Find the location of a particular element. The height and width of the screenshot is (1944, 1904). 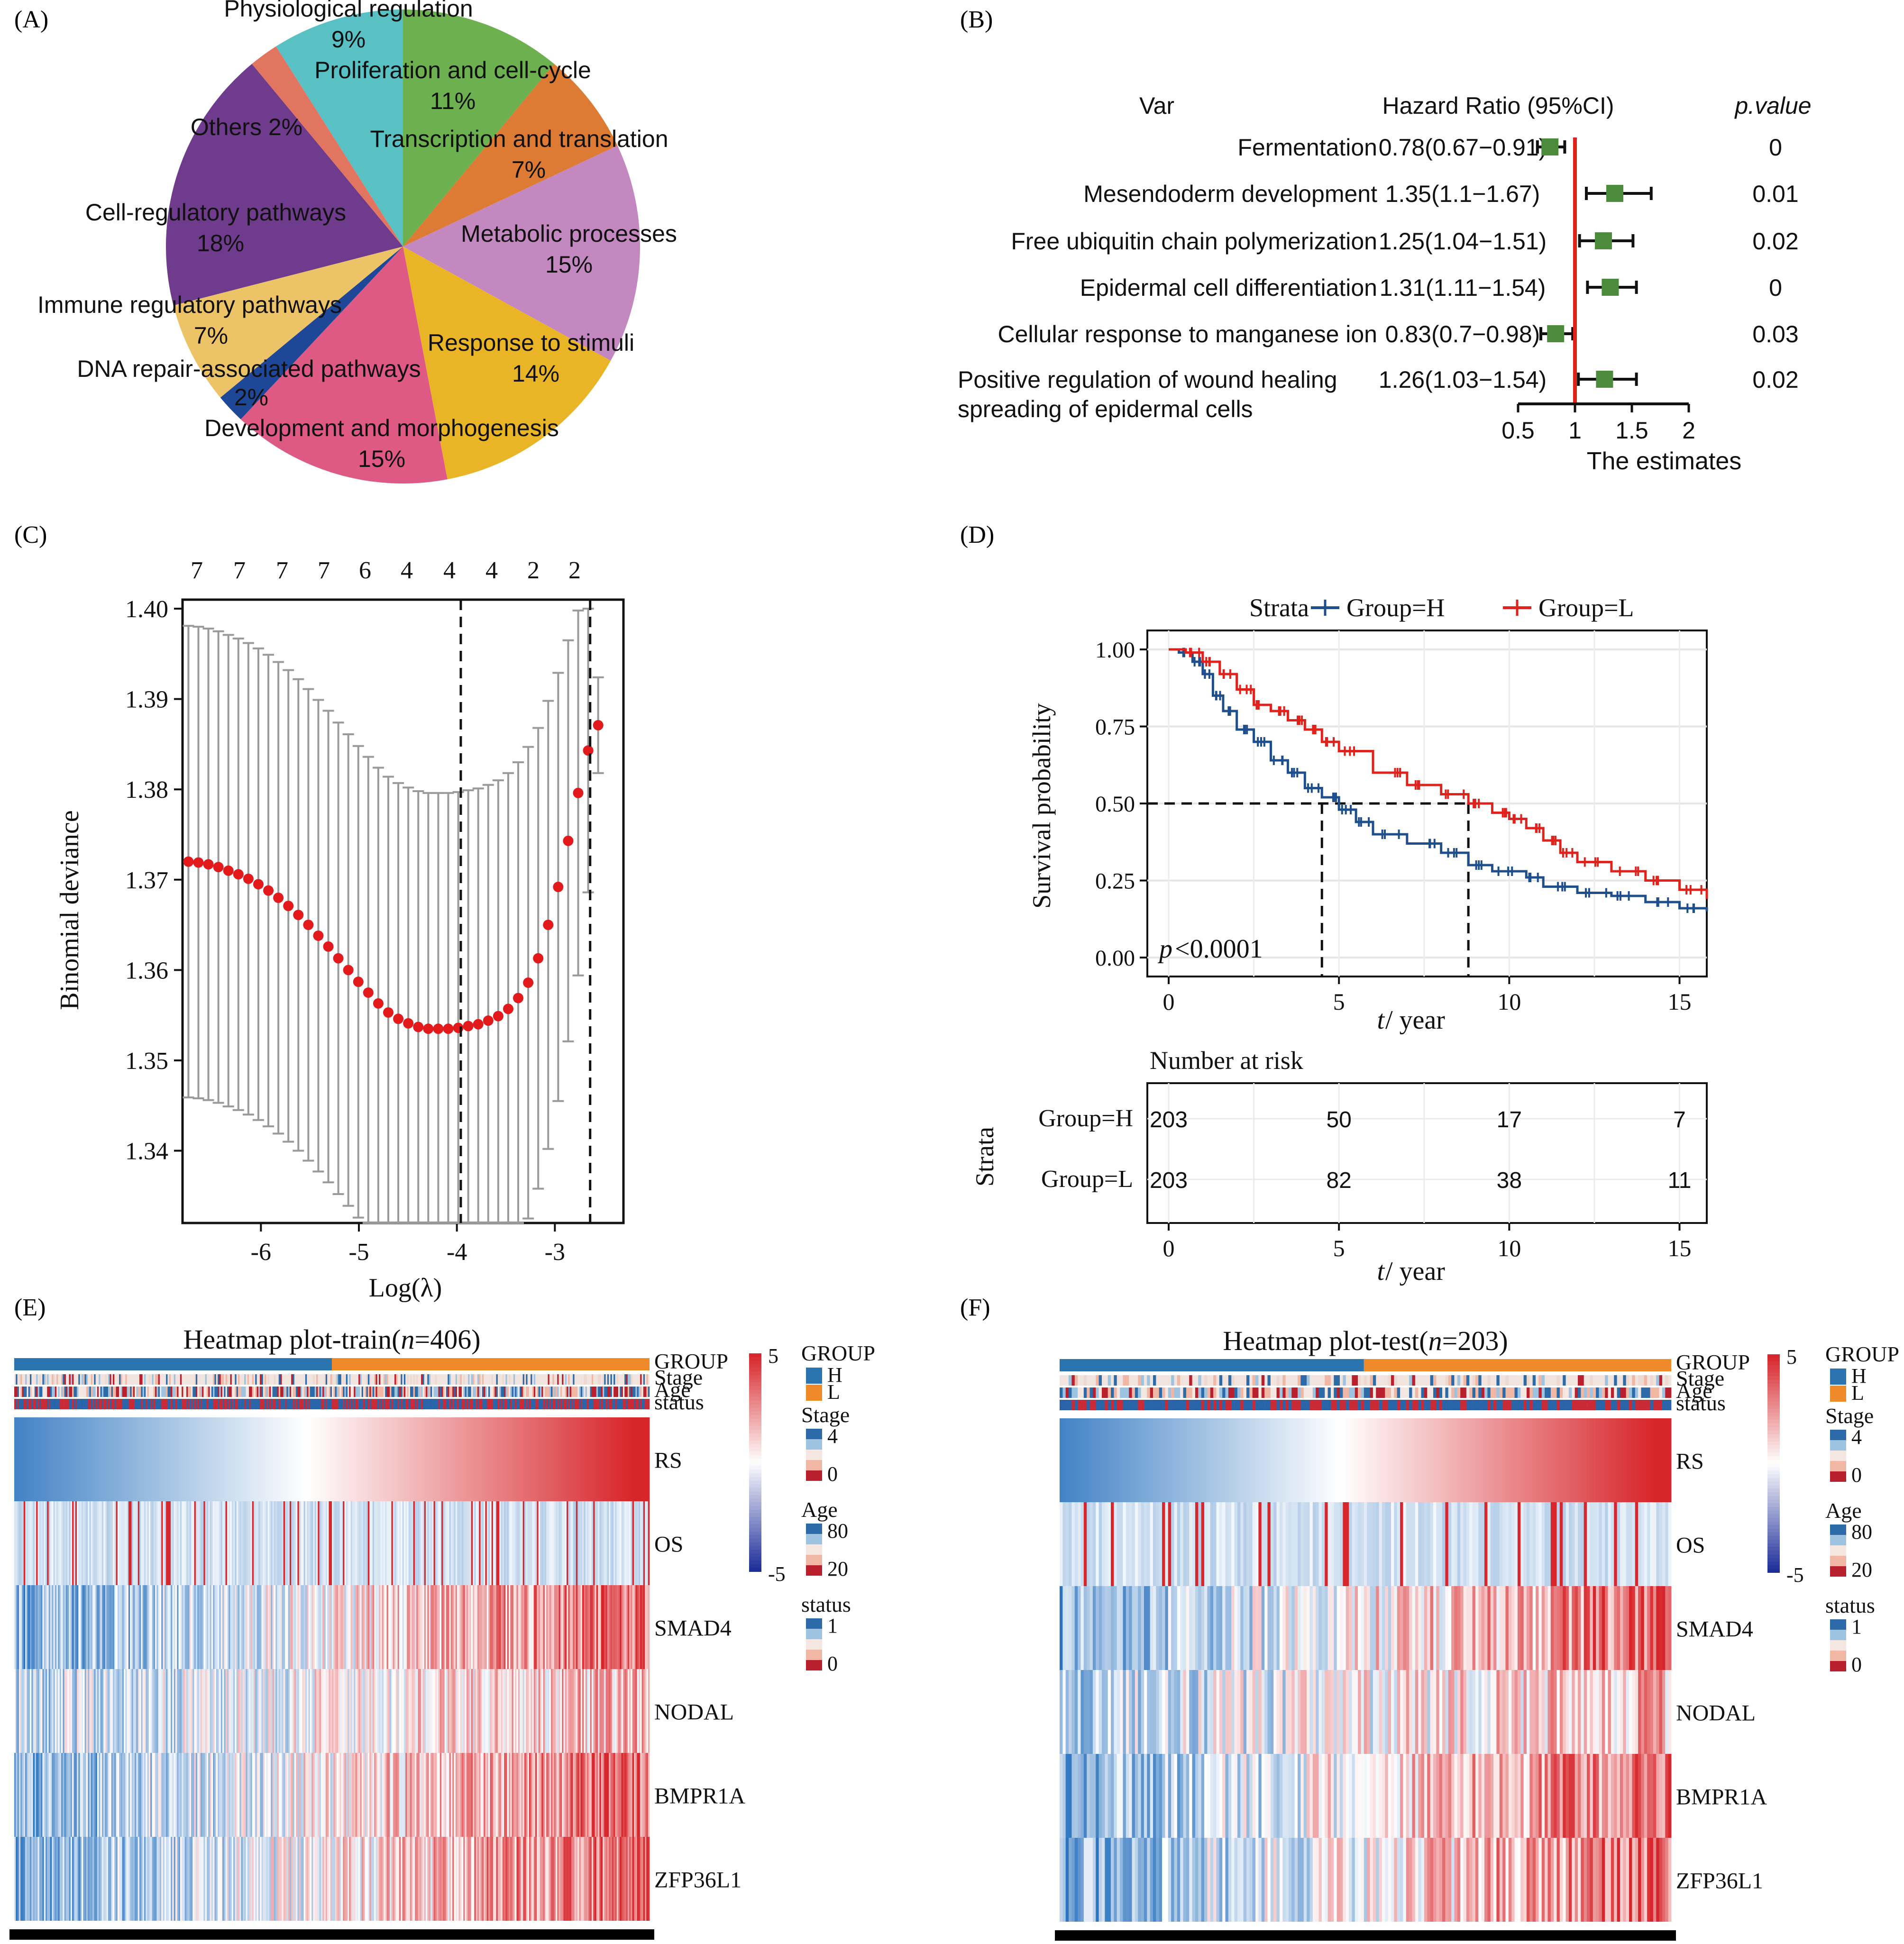

row-hr-label: 1.26(1.03−1.54) is located at coordinates (1463, 379).